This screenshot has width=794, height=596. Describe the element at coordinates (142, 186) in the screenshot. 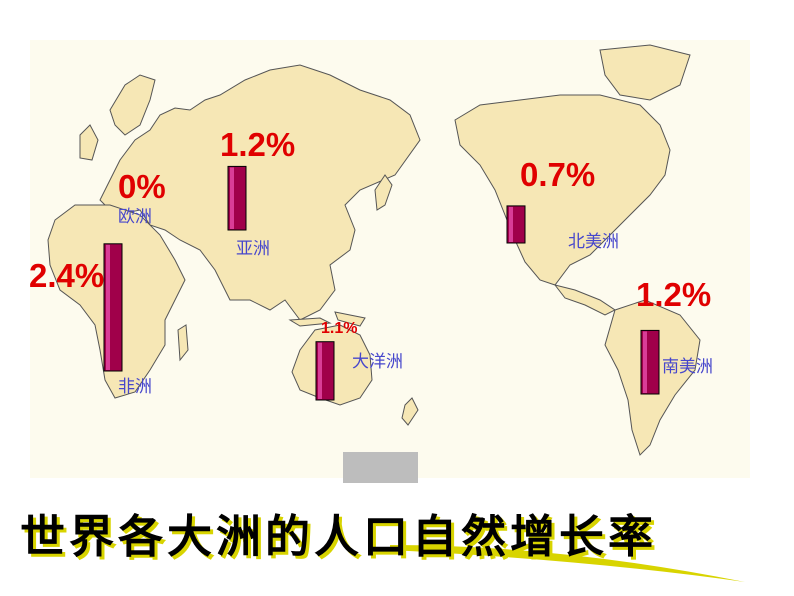

I see `value-label-6: 0%` at that location.